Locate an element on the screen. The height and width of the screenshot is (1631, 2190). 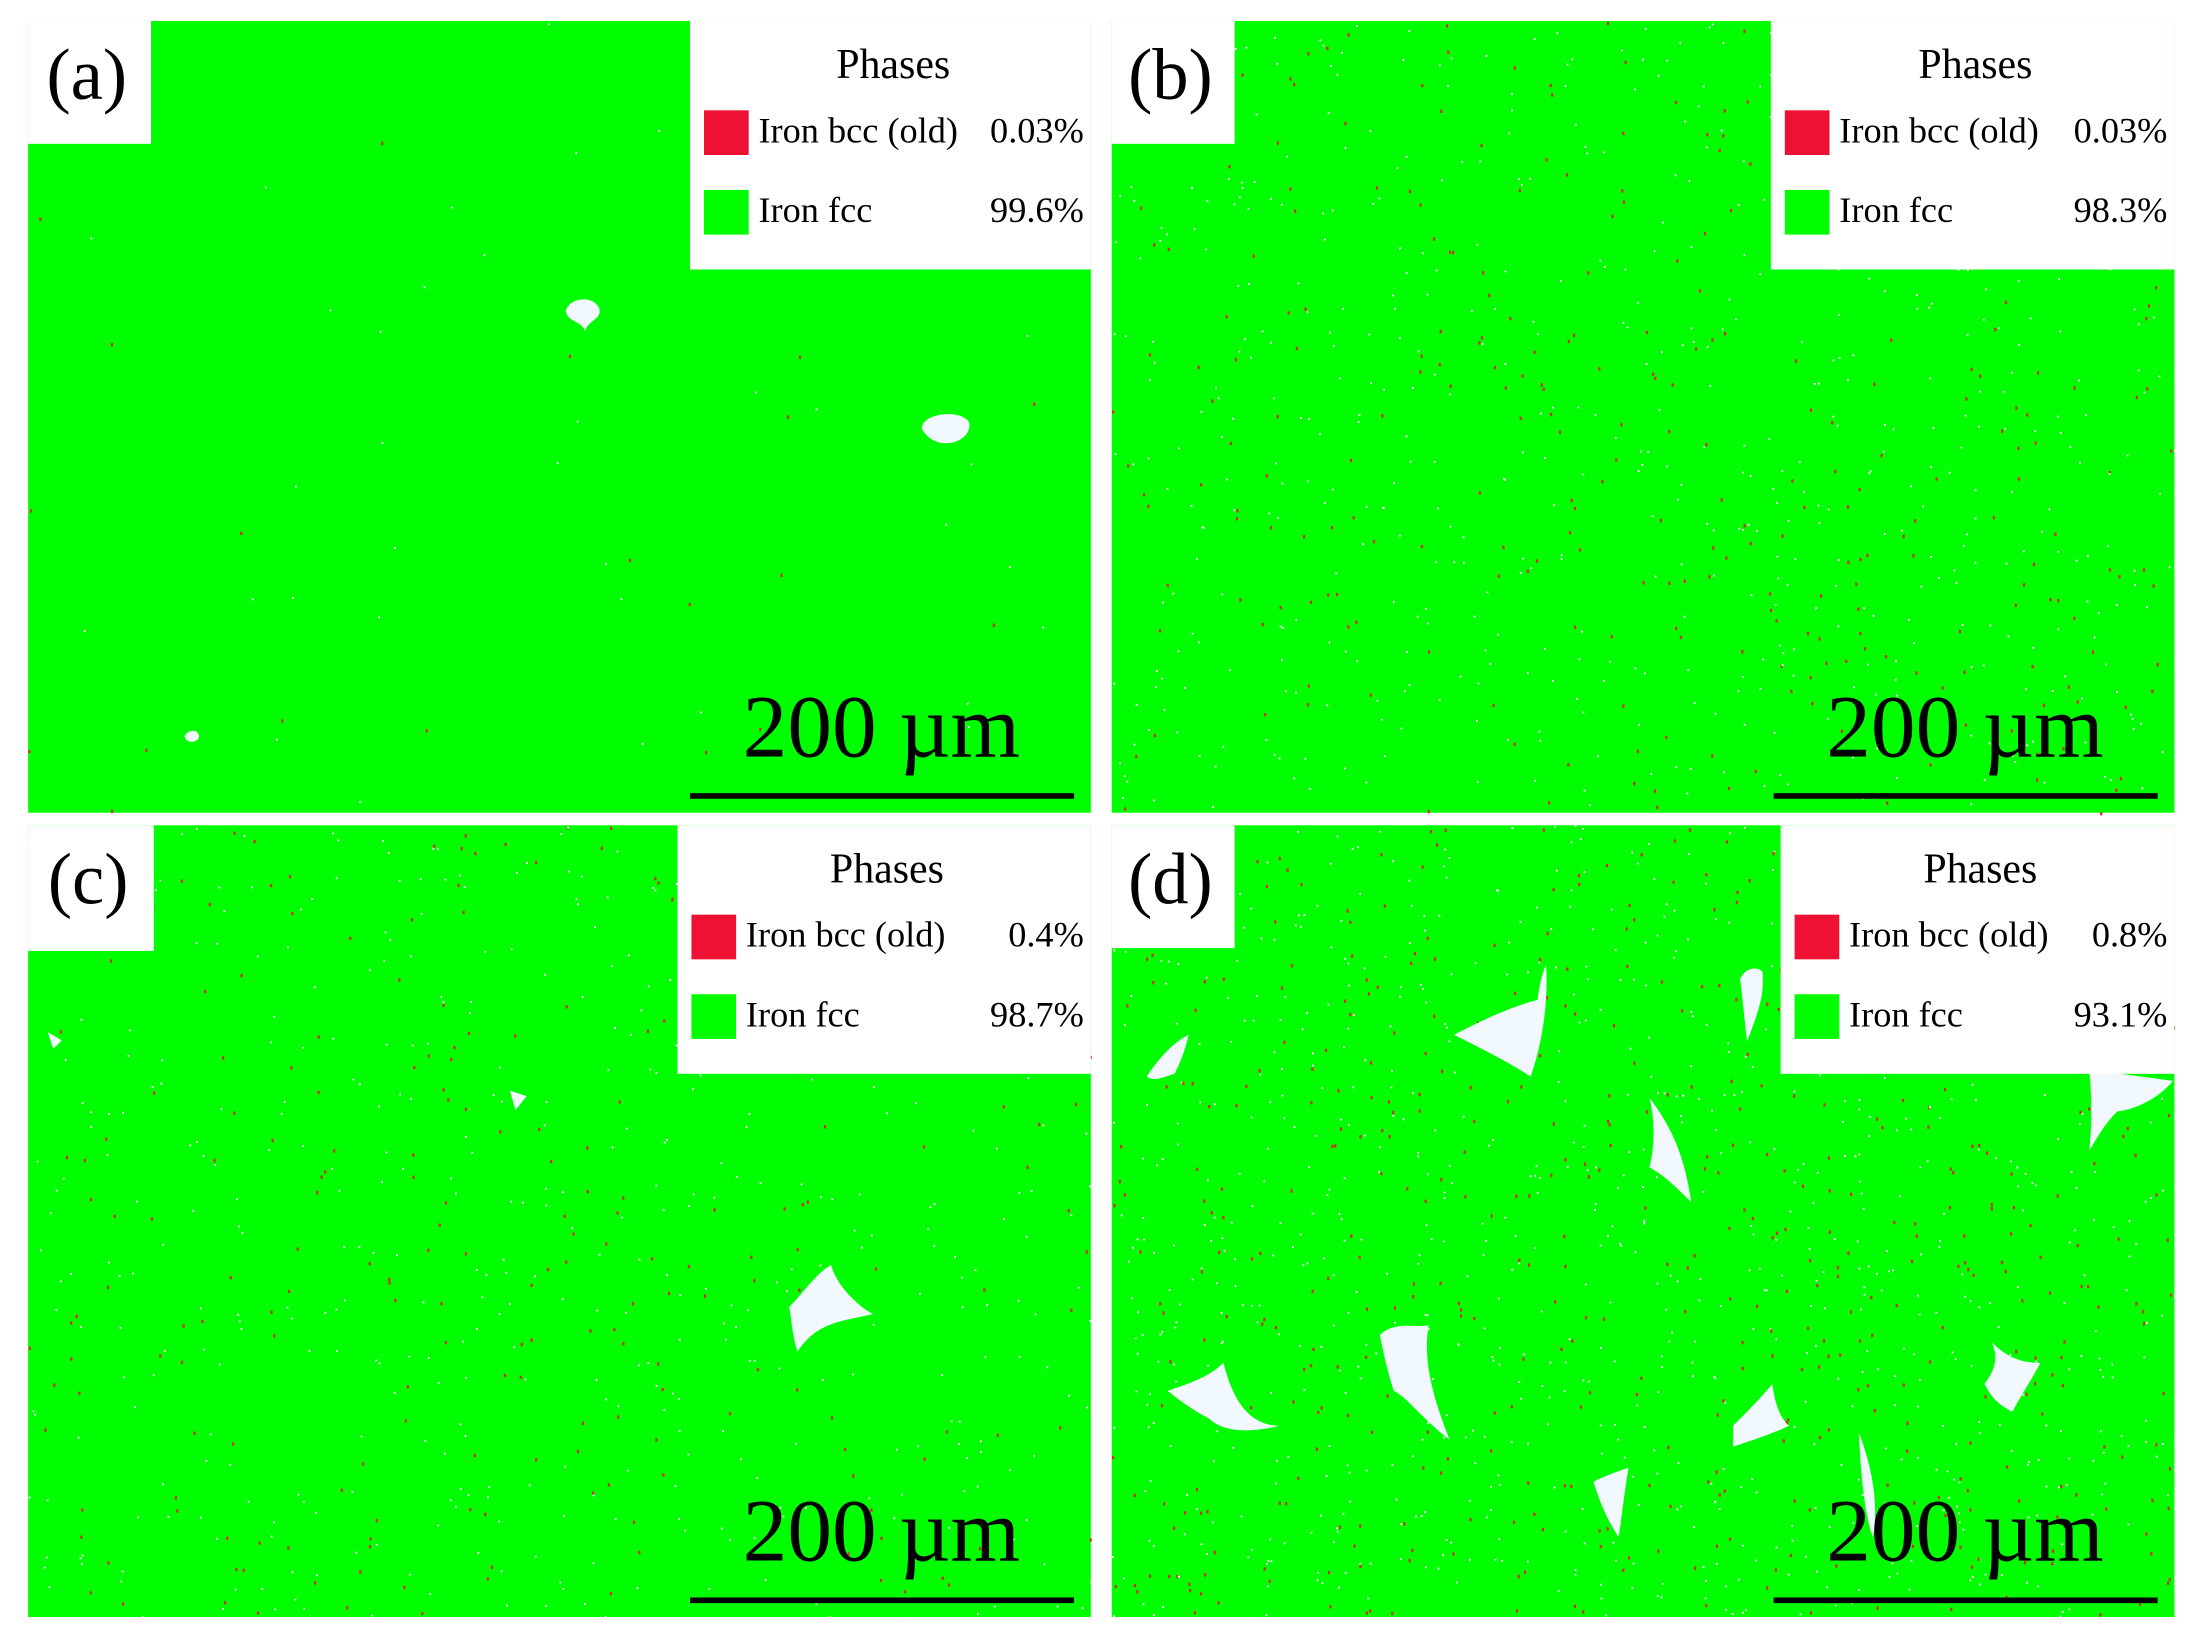
legend-name: Iron bcc (old) is located at coordinates (858, 130).